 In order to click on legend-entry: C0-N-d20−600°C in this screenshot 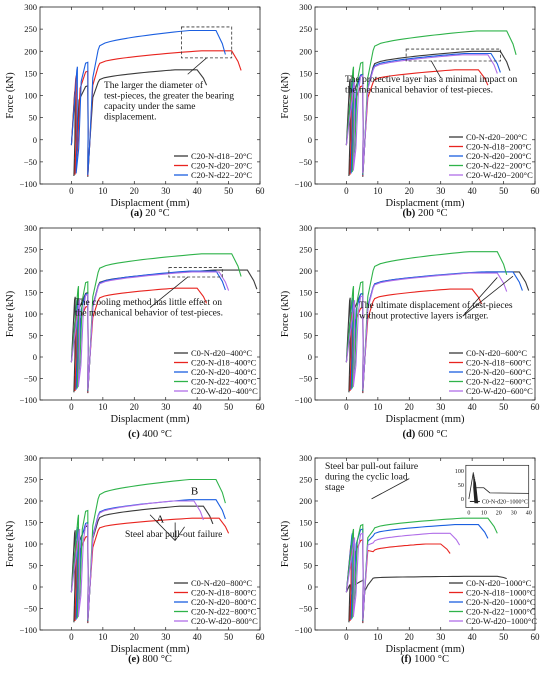, I will do `click(496, 353)`.